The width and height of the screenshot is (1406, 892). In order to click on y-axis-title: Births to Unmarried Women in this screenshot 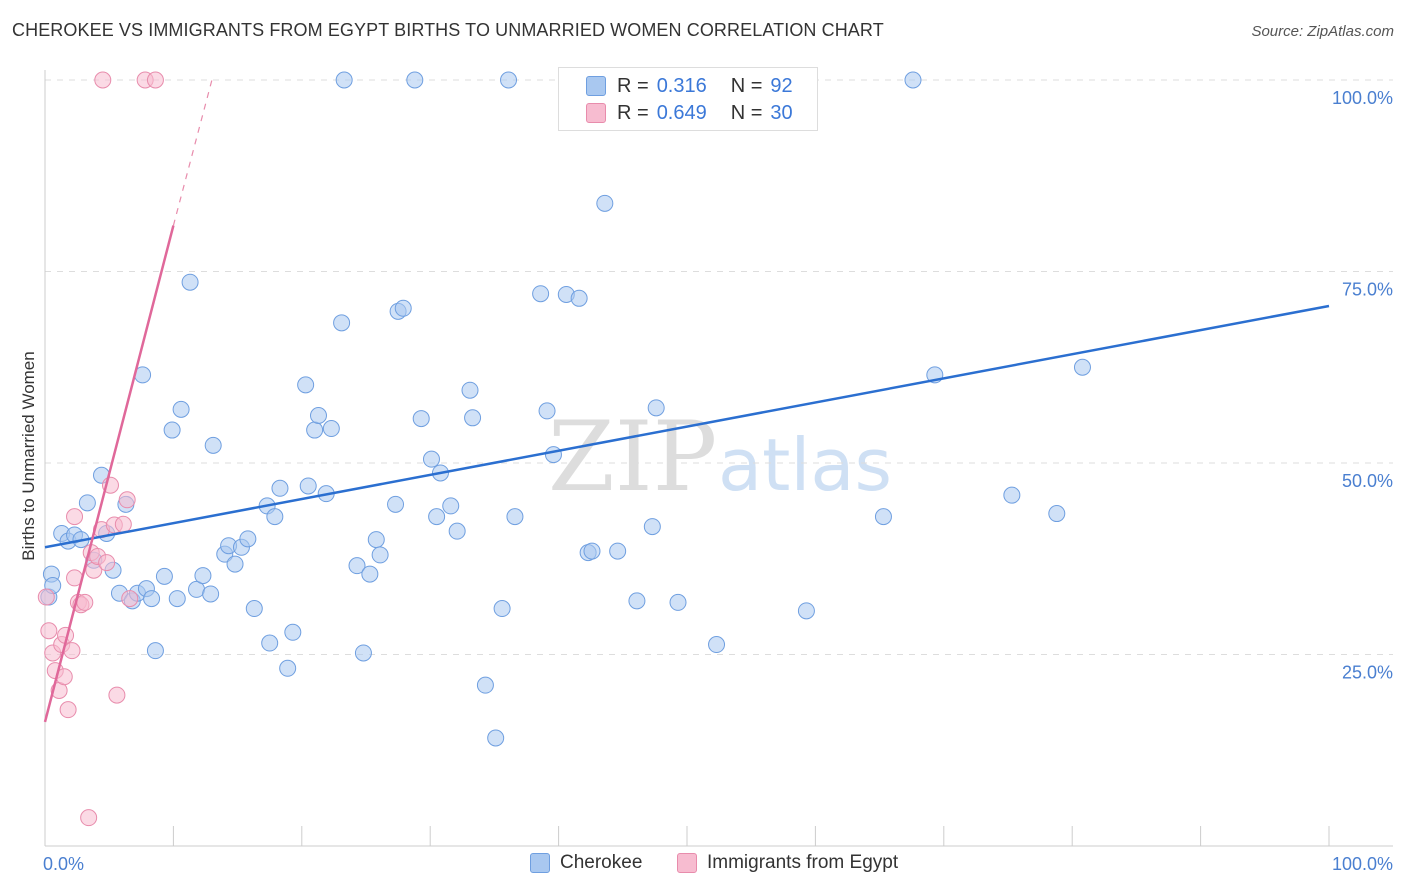, I will do `click(28, 455)`.